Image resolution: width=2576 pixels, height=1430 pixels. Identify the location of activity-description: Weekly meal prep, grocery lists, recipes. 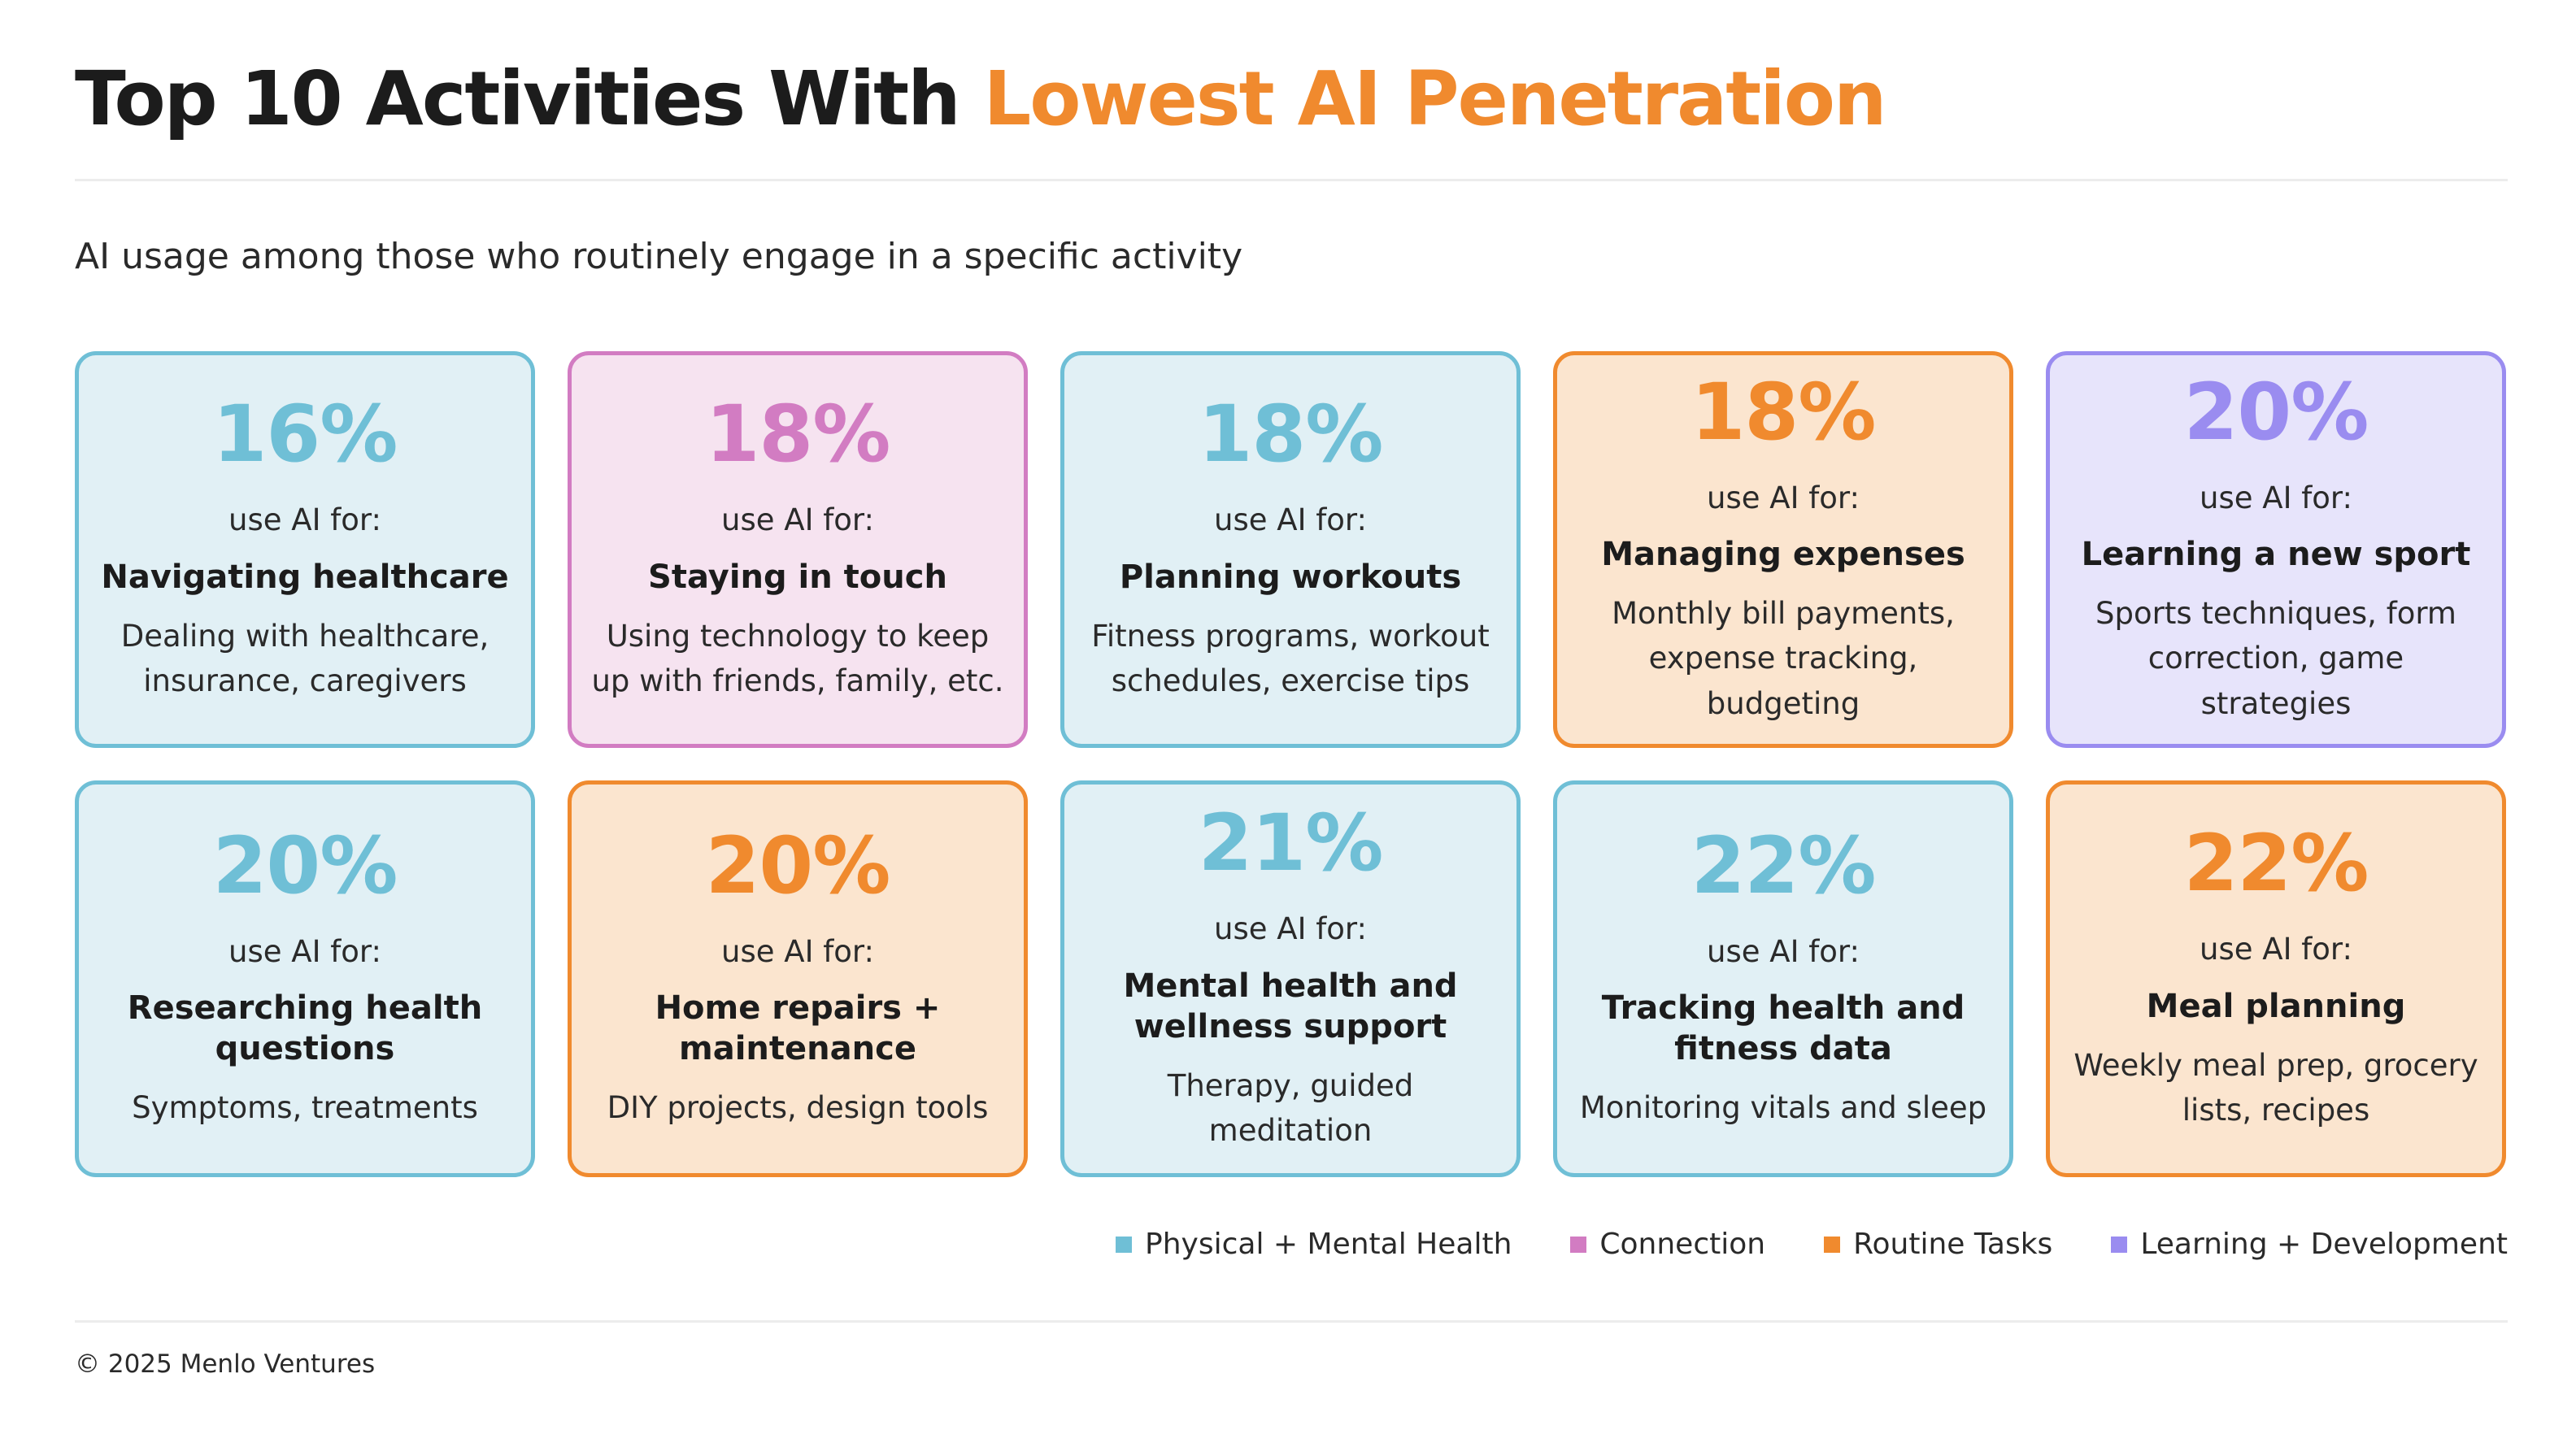
(2275, 1087).